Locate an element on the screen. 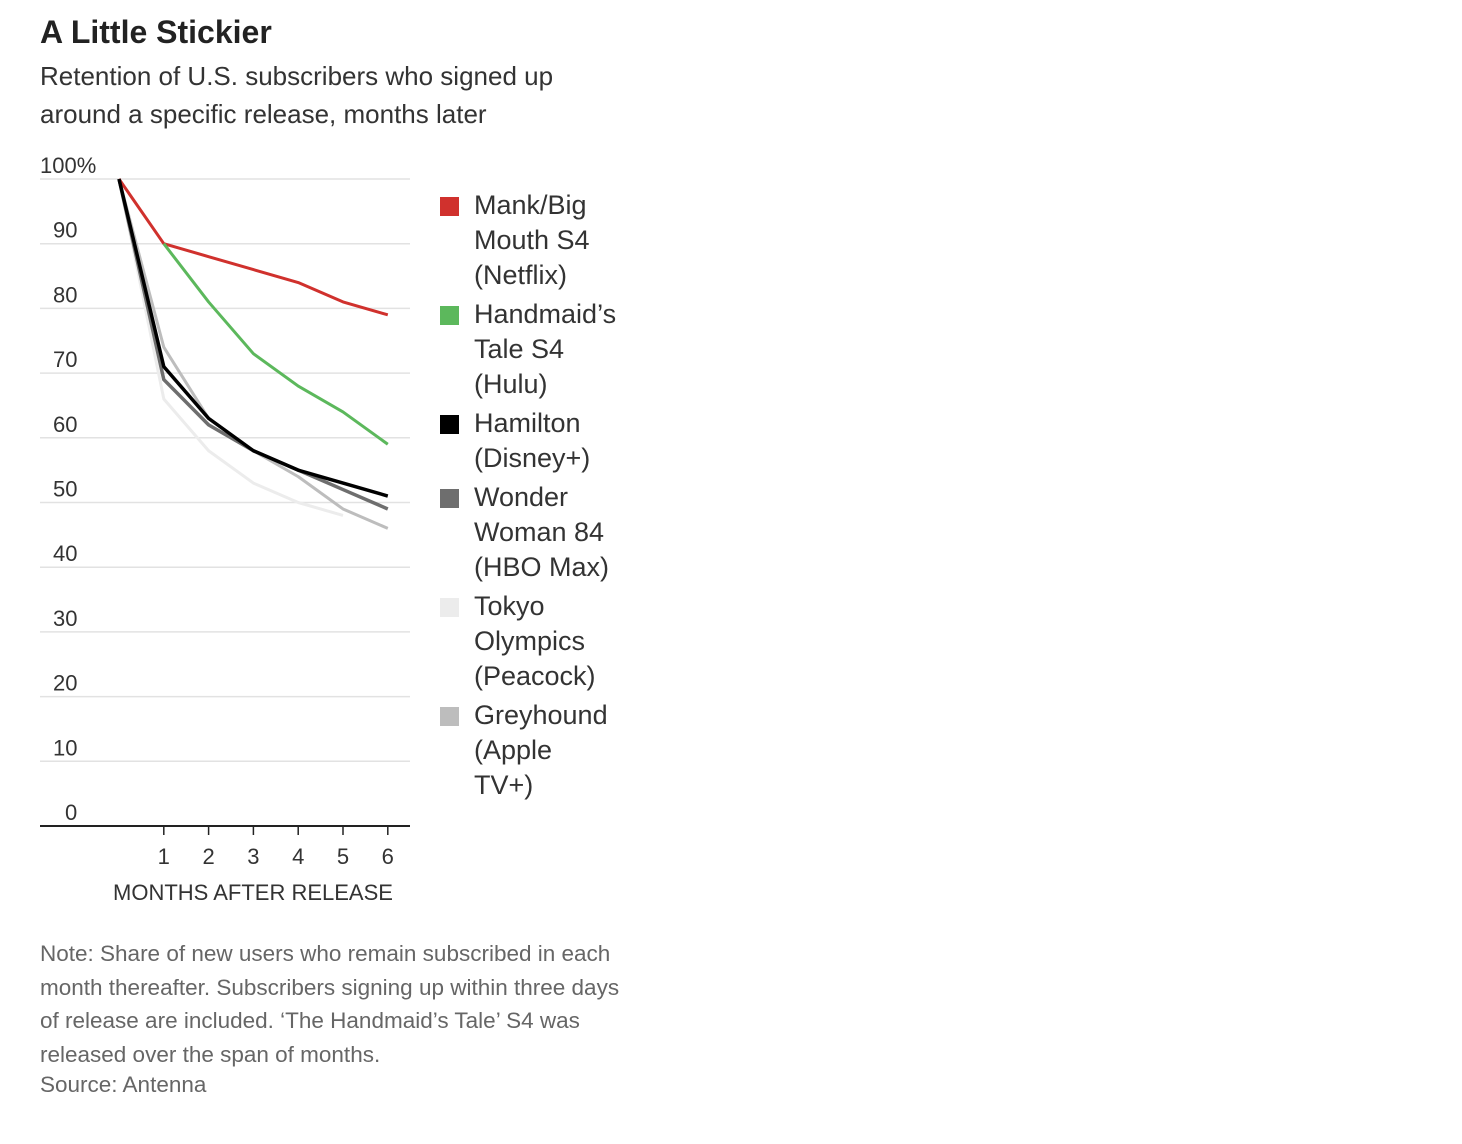 The width and height of the screenshot is (1462, 1144). y-tick-label: 60 is located at coordinates (65, 424).